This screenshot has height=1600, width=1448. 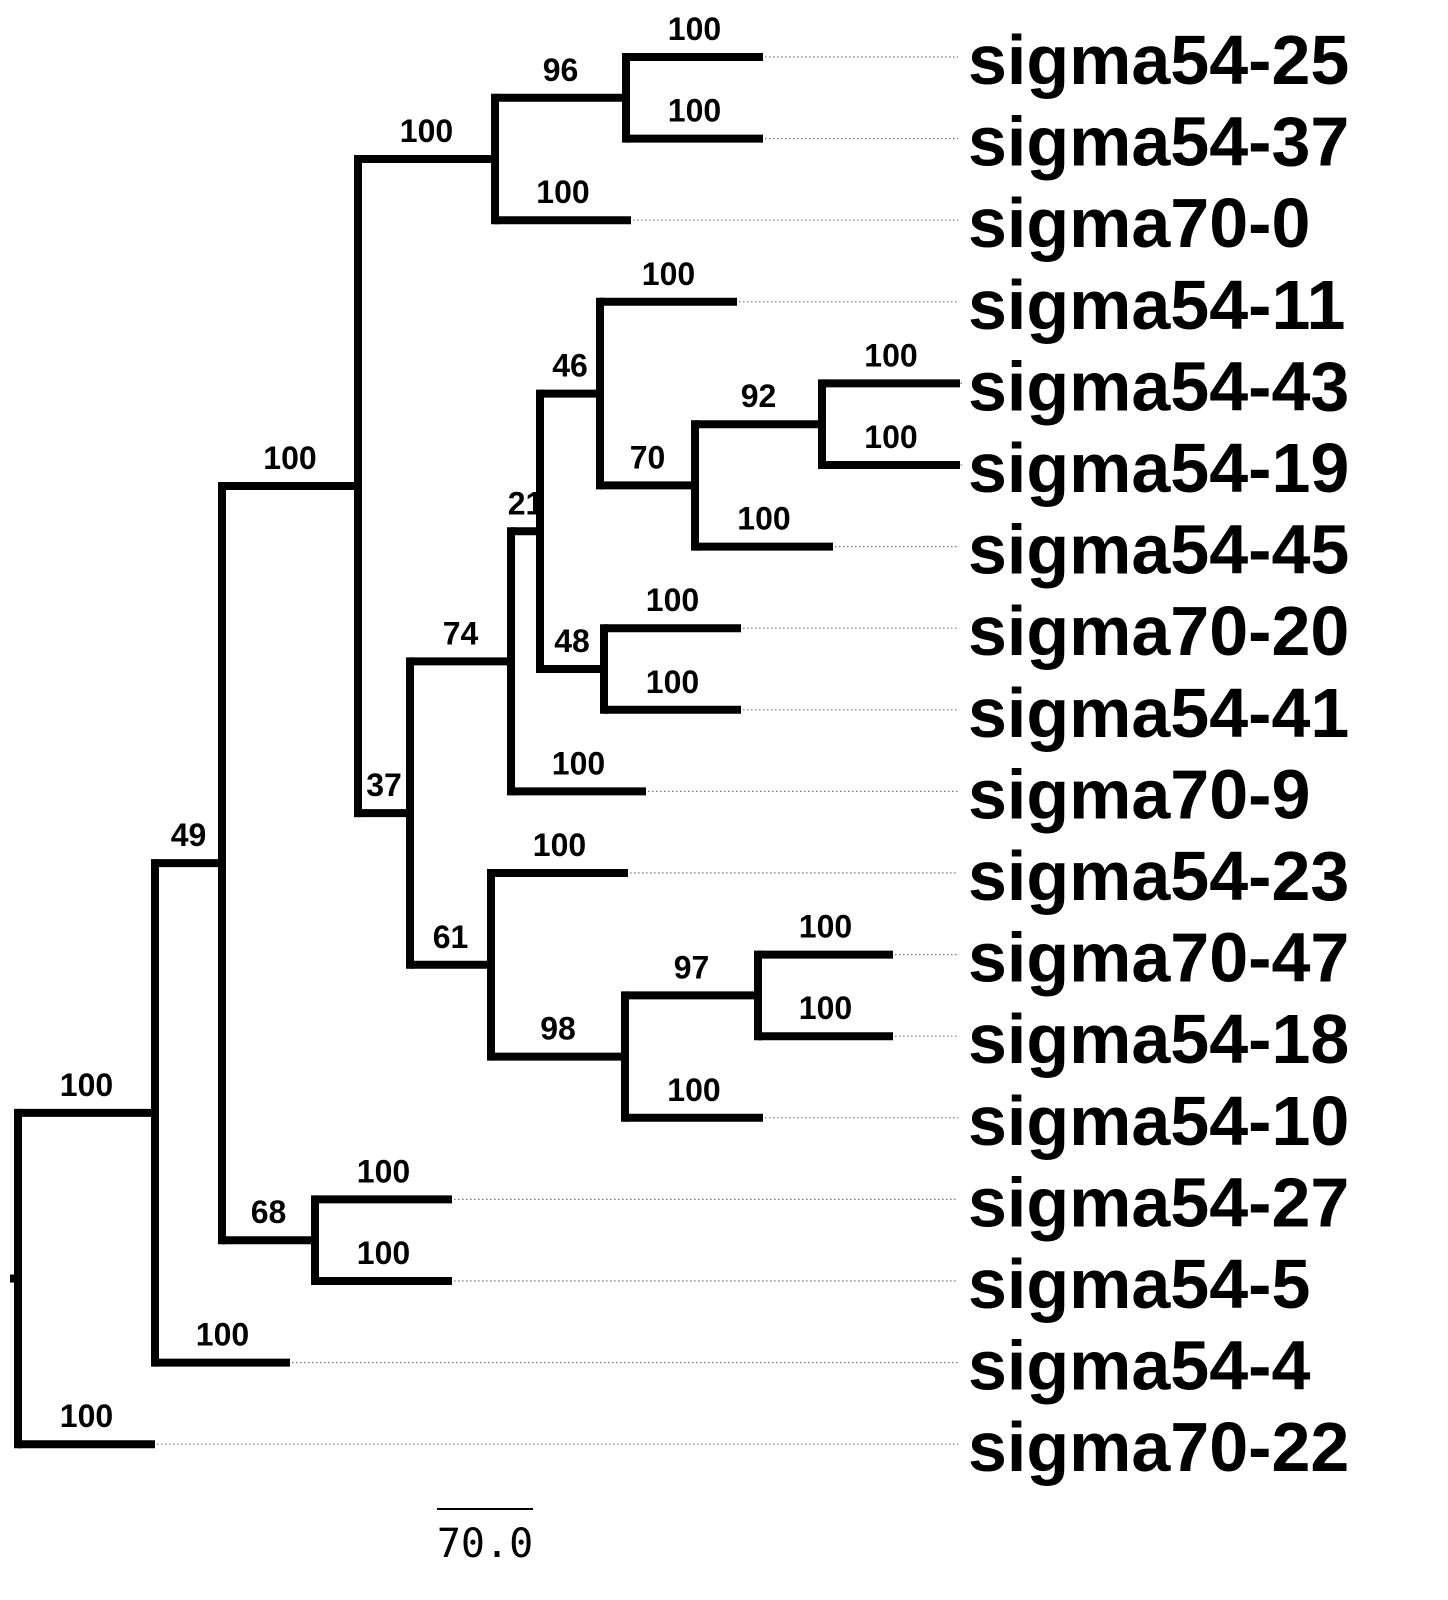 I want to click on support-value-L_sigma70_22: 100, so click(x=86, y=1416).